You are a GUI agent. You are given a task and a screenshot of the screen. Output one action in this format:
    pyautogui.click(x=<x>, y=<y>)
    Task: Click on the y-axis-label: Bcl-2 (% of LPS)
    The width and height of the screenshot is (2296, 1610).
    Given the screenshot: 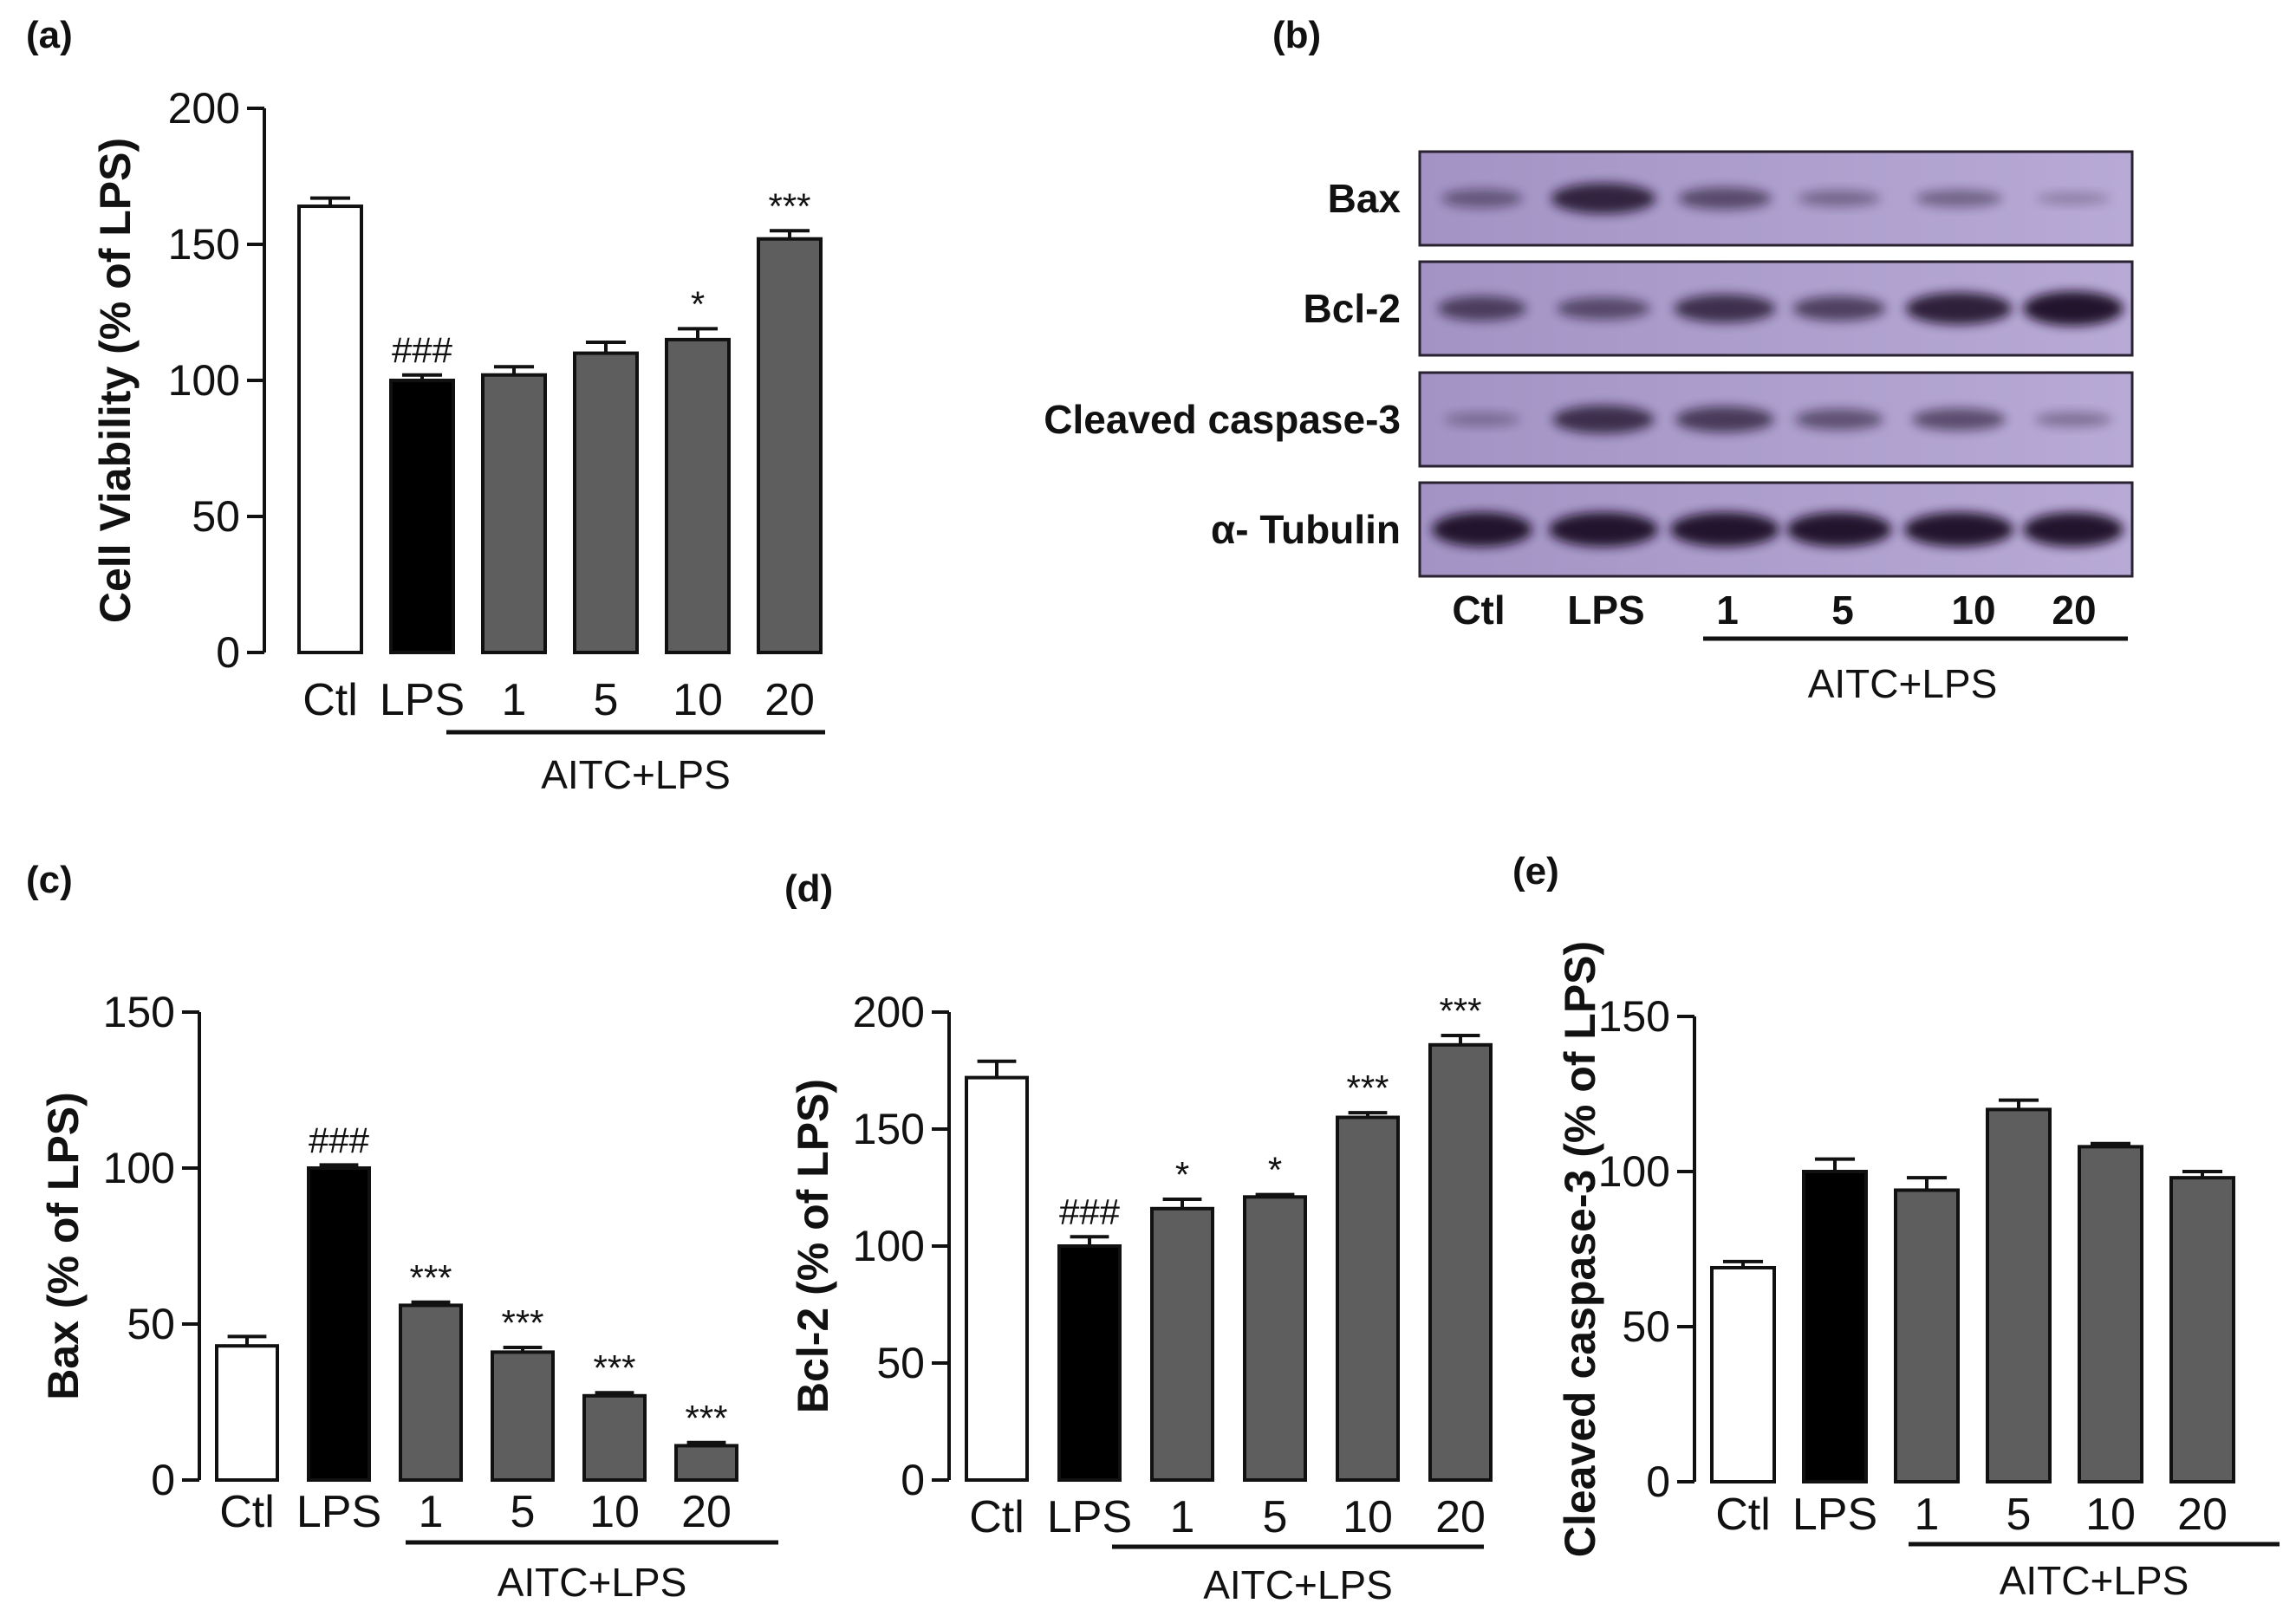 What is the action you would take?
    pyautogui.click(x=813, y=1246)
    